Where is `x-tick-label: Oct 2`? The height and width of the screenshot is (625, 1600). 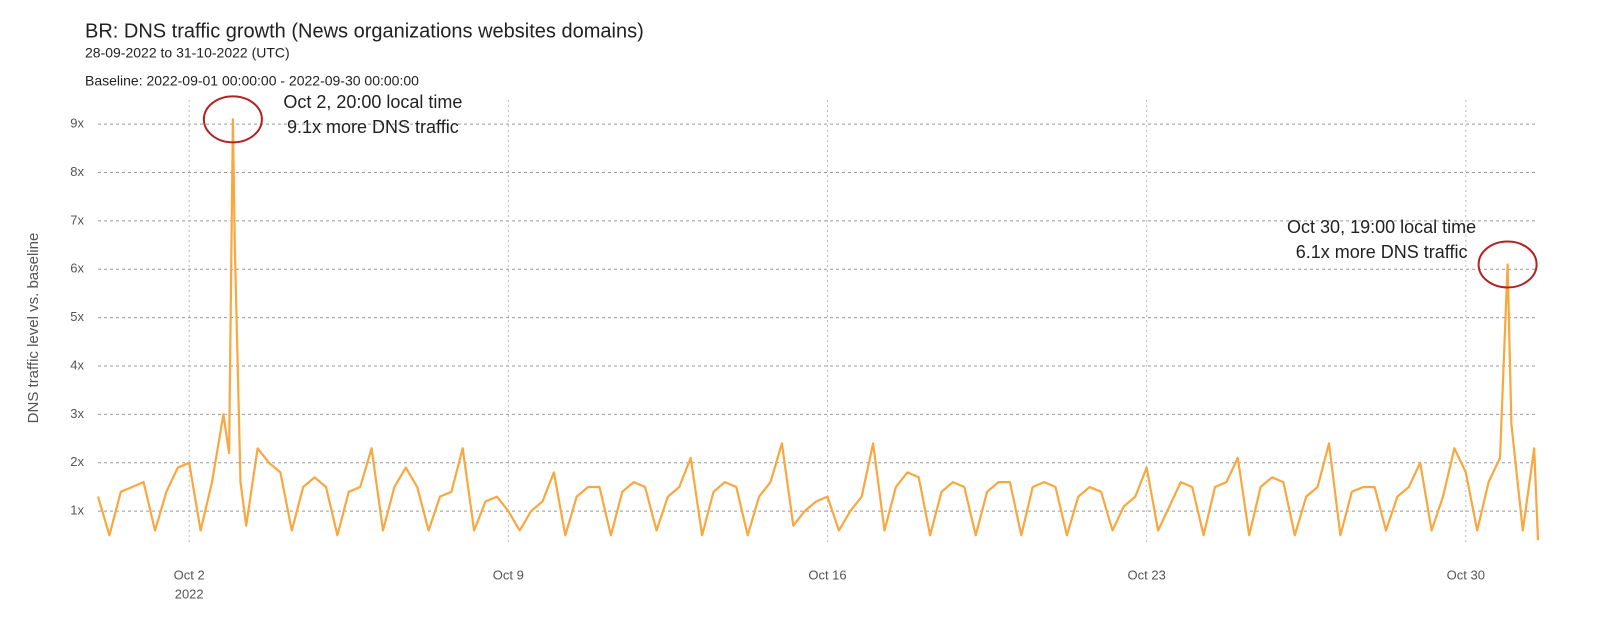 x-tick-label: Oct 2 is located at coordinates (189, 574).